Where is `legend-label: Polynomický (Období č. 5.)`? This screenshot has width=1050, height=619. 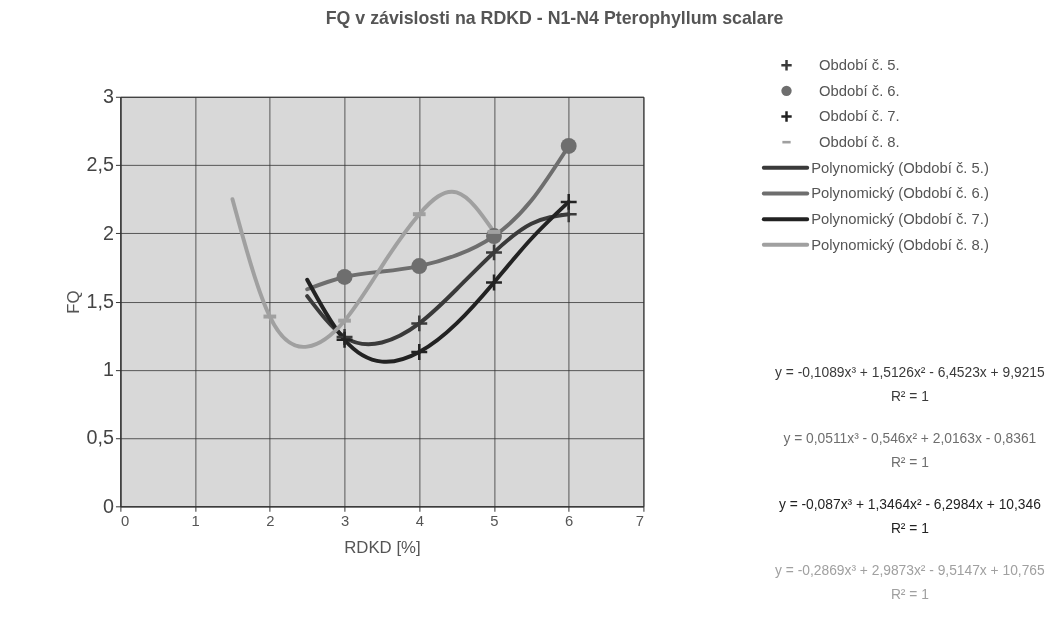
legend-label: Polynomický (Období č. 5.) is located at coordinates (900, 167).